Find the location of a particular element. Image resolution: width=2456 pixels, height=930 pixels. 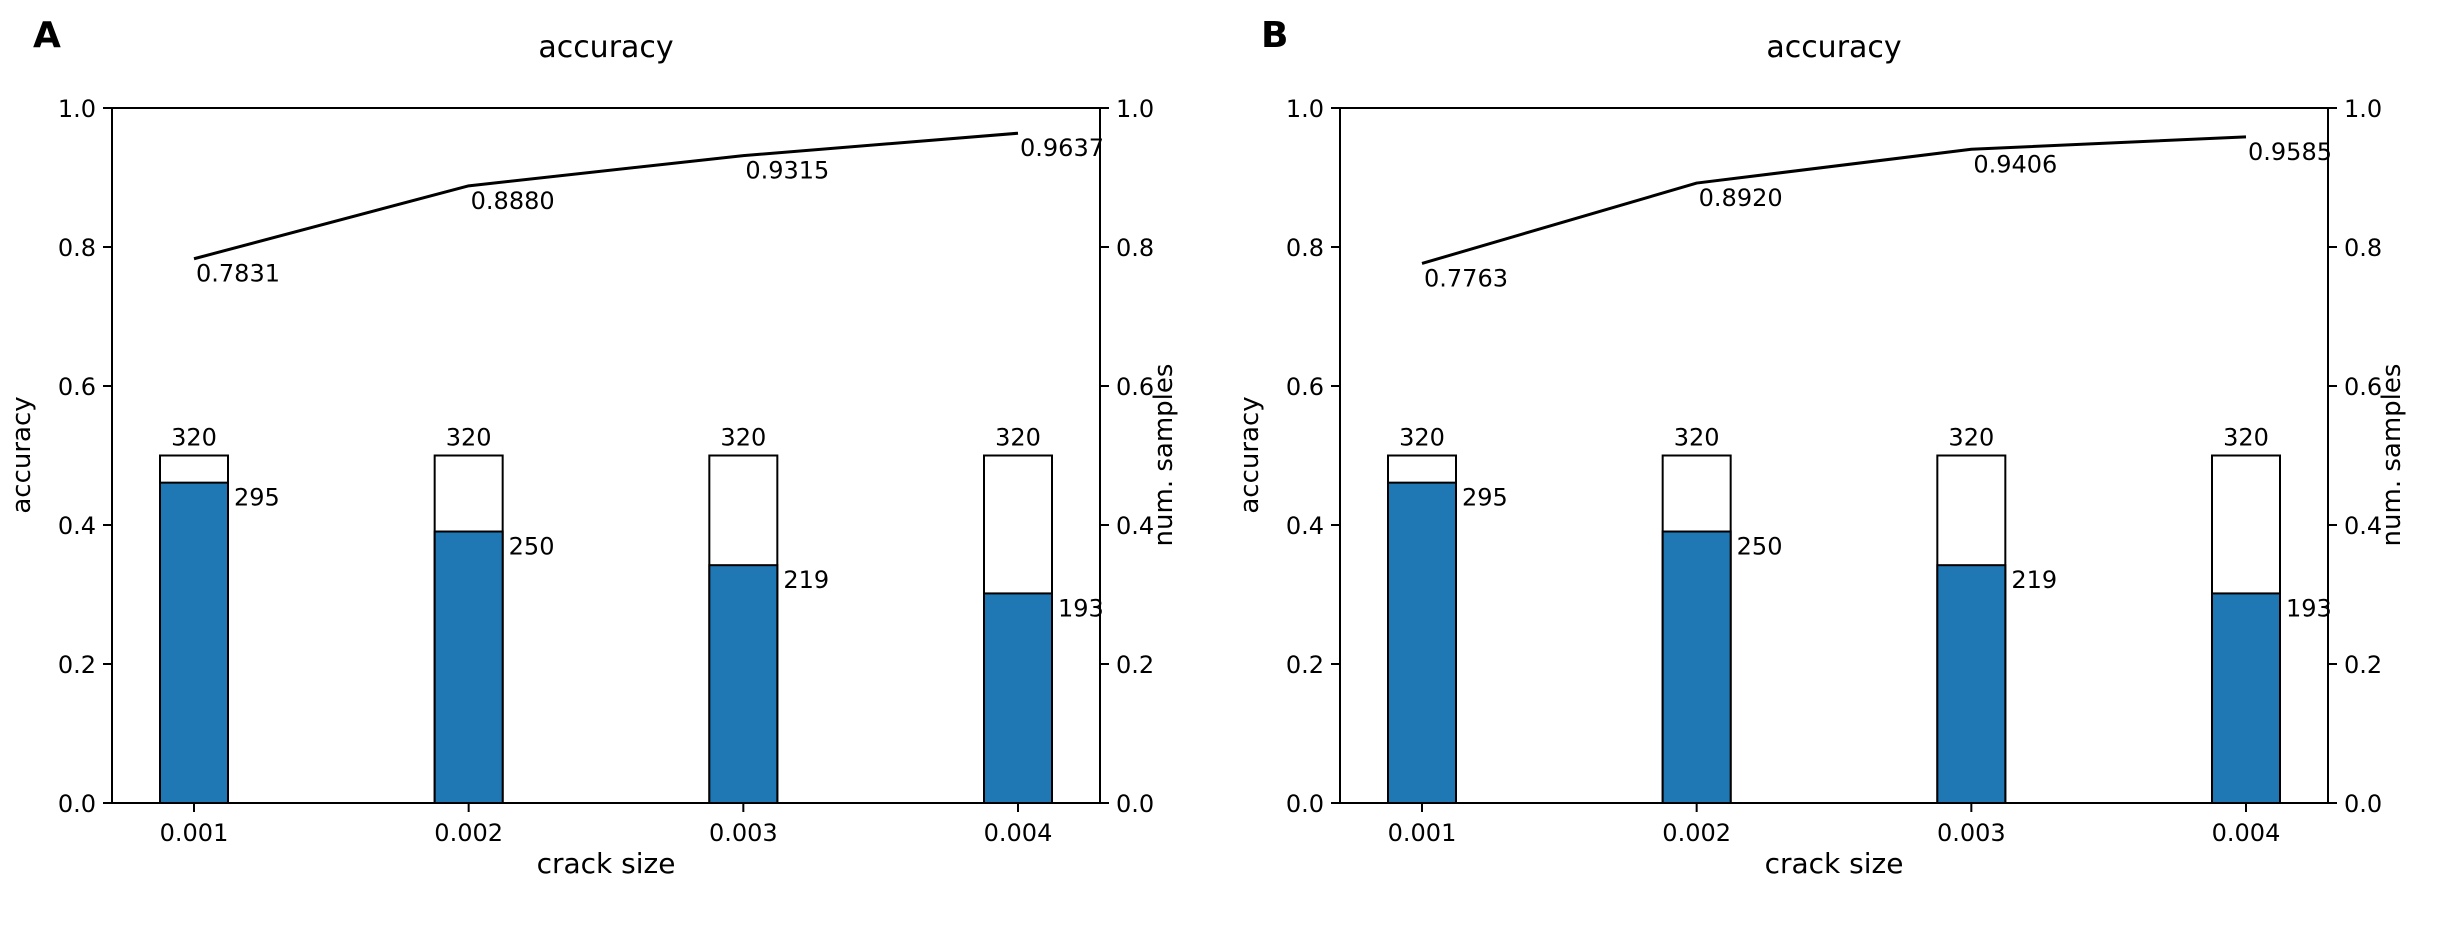

accuracy-point-label: 0.9315 is located at coordinates (787, 171).